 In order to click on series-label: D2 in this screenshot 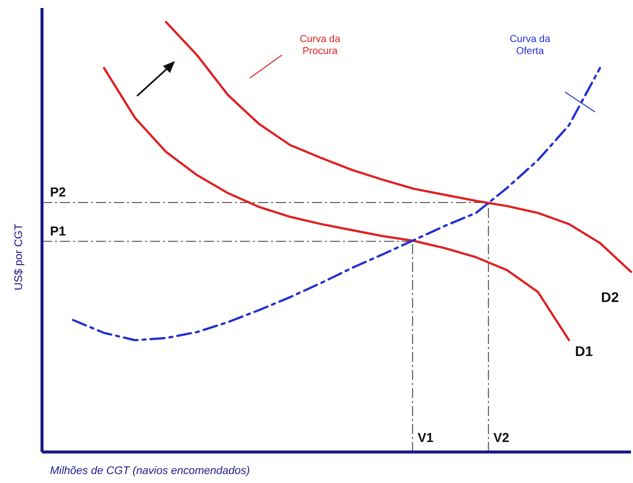, I will do `click(610, 296)`.